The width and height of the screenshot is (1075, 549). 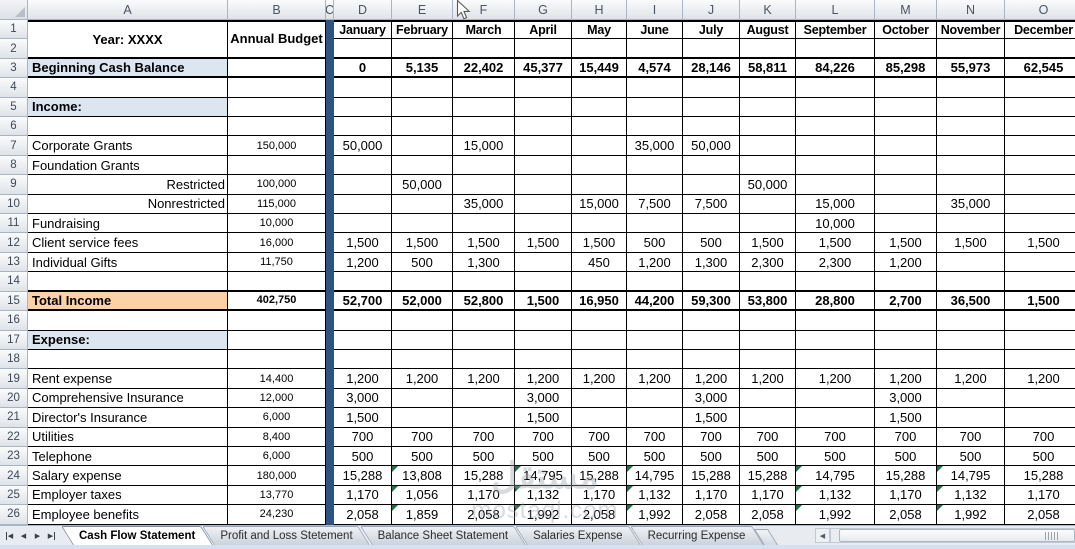 What do you see at coordinates (711, 515) in the screenshot?
I see `cell-J26: 2,058` at bounding box center [711, 515].